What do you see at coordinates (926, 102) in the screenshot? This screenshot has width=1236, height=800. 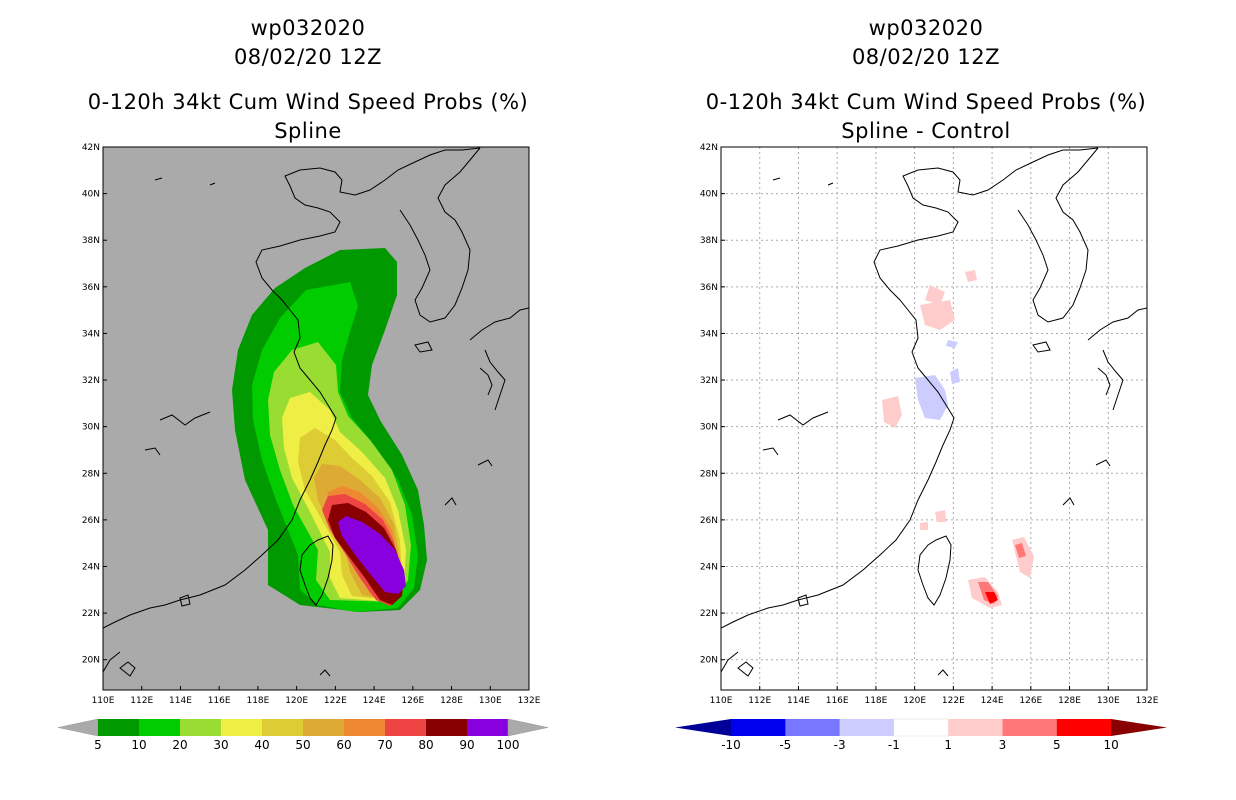 I see `right-product-title: 0-120h 34kt Cum Wind Speed Probs (%)` at bounding box center [926, 102].